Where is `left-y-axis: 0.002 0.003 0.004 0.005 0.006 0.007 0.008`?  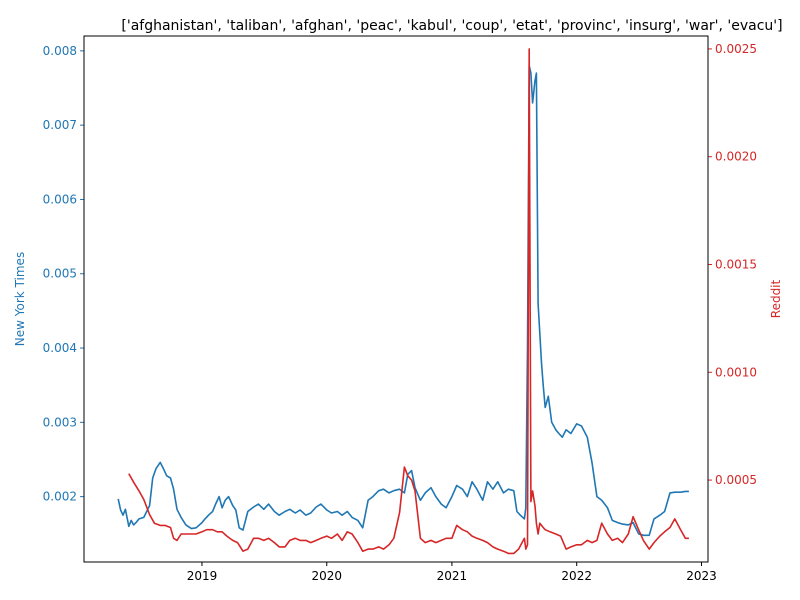 left-y-axis: 0.002 0.003 0.004 0.005 0.006 0.007 0.008 is located at coordinates (63, 274).